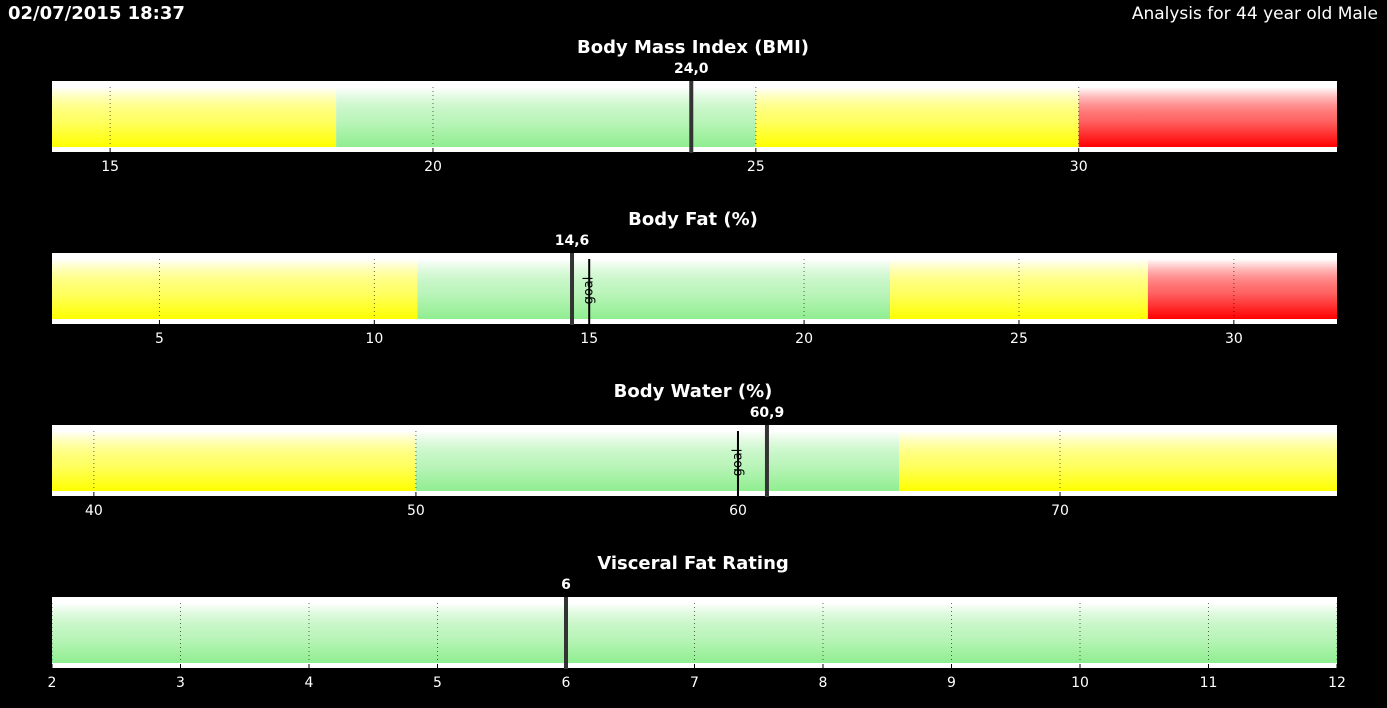 This screenshot has width=1387, height=708. Describe the element at coordinates (1209, 683) in the screenshot. I see `x-tick-label: 11` at that location.